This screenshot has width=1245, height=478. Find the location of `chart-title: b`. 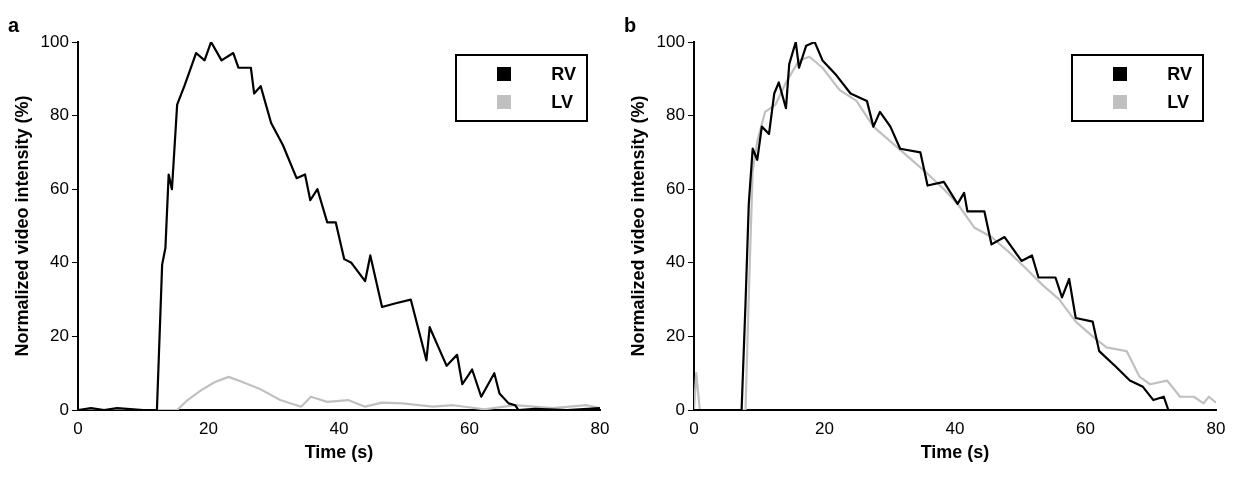

chart-title: b is located at coordinates (630, 24).